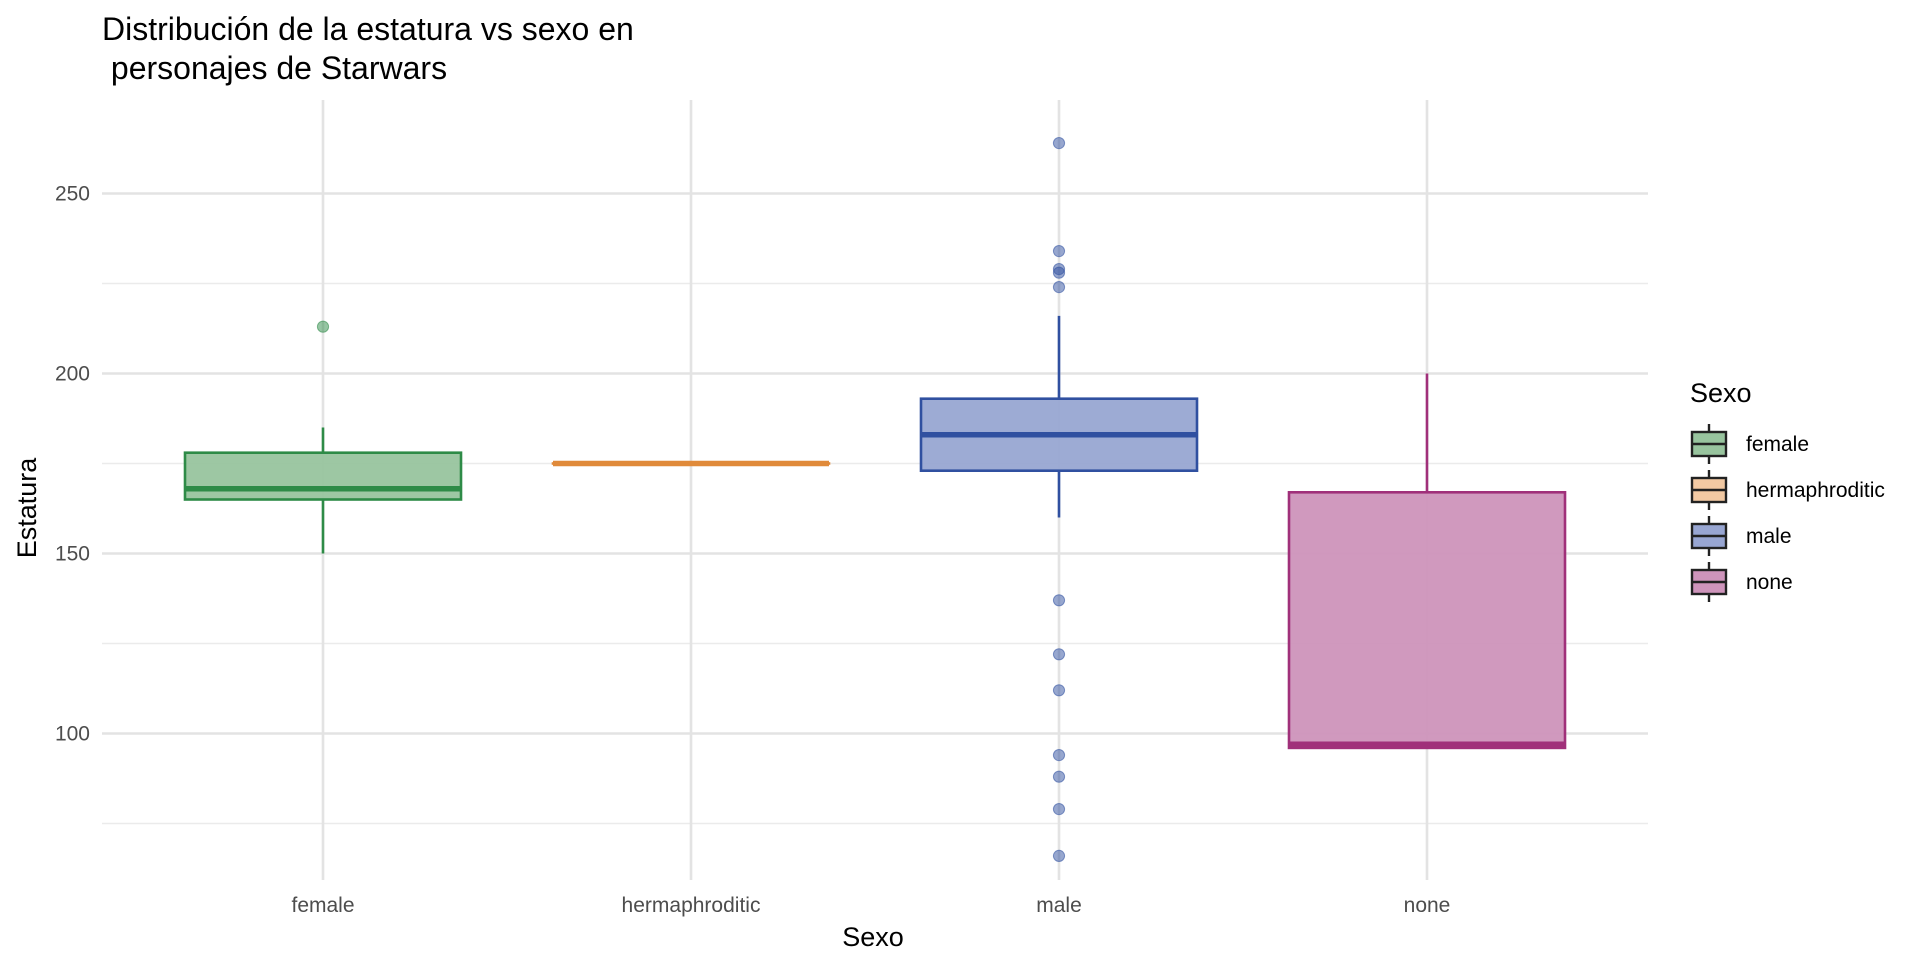 The width and height of the screenshot is (1920, 960). I want to click on y-tick-labels: 100 150 200 250, so click(72, 464).